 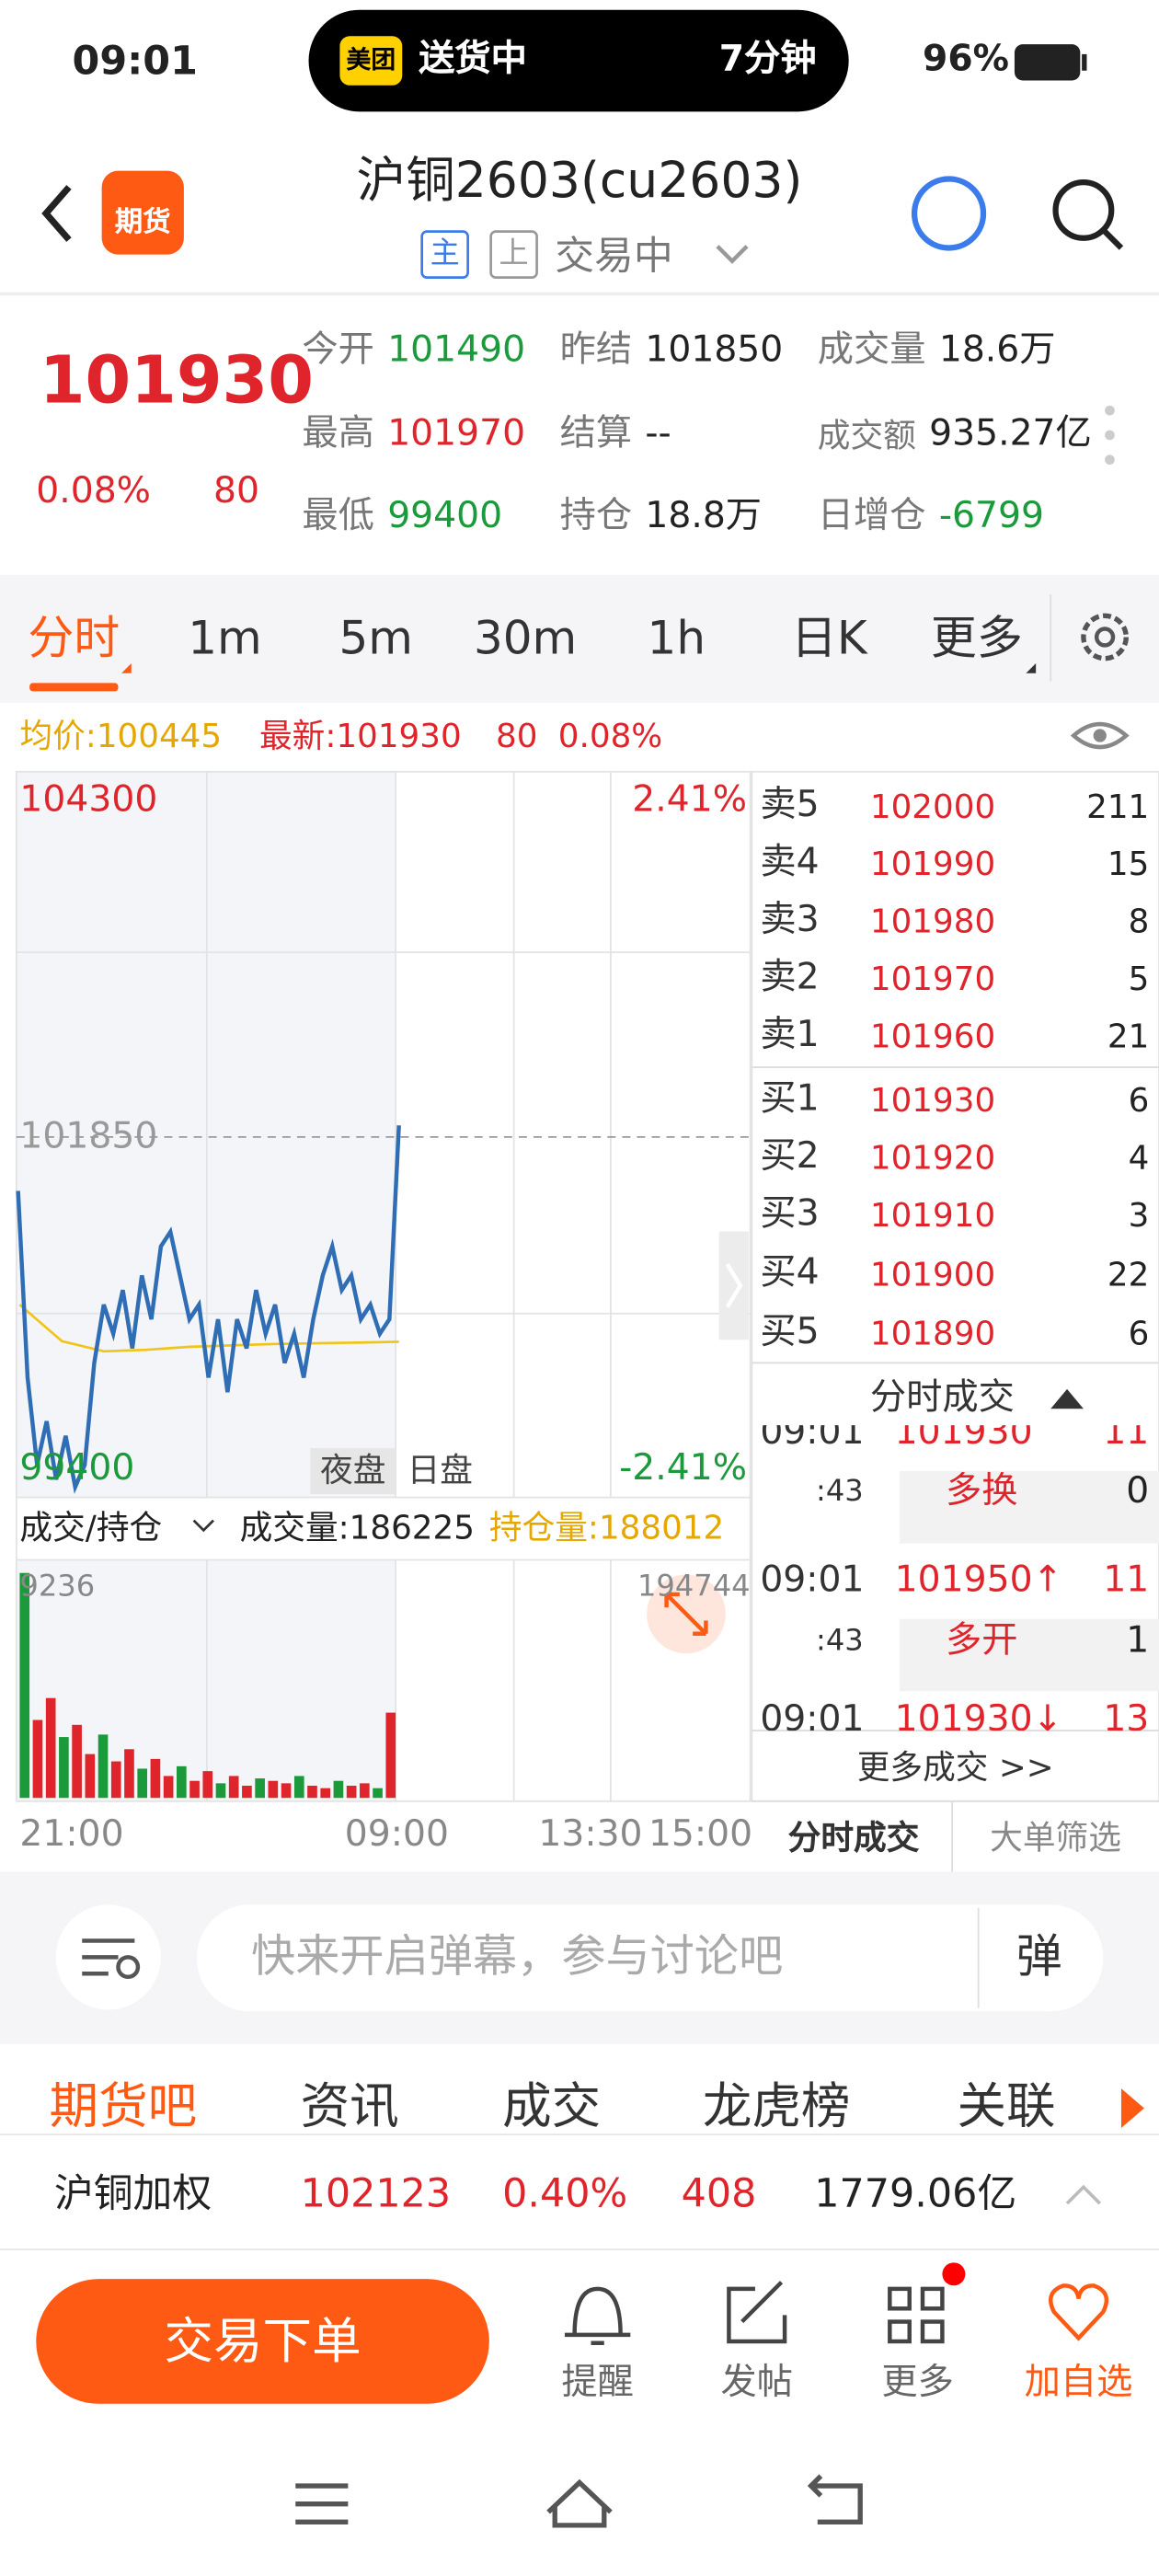 I want to click on y-ref-label: 101850, so click(x=88, y=1136).